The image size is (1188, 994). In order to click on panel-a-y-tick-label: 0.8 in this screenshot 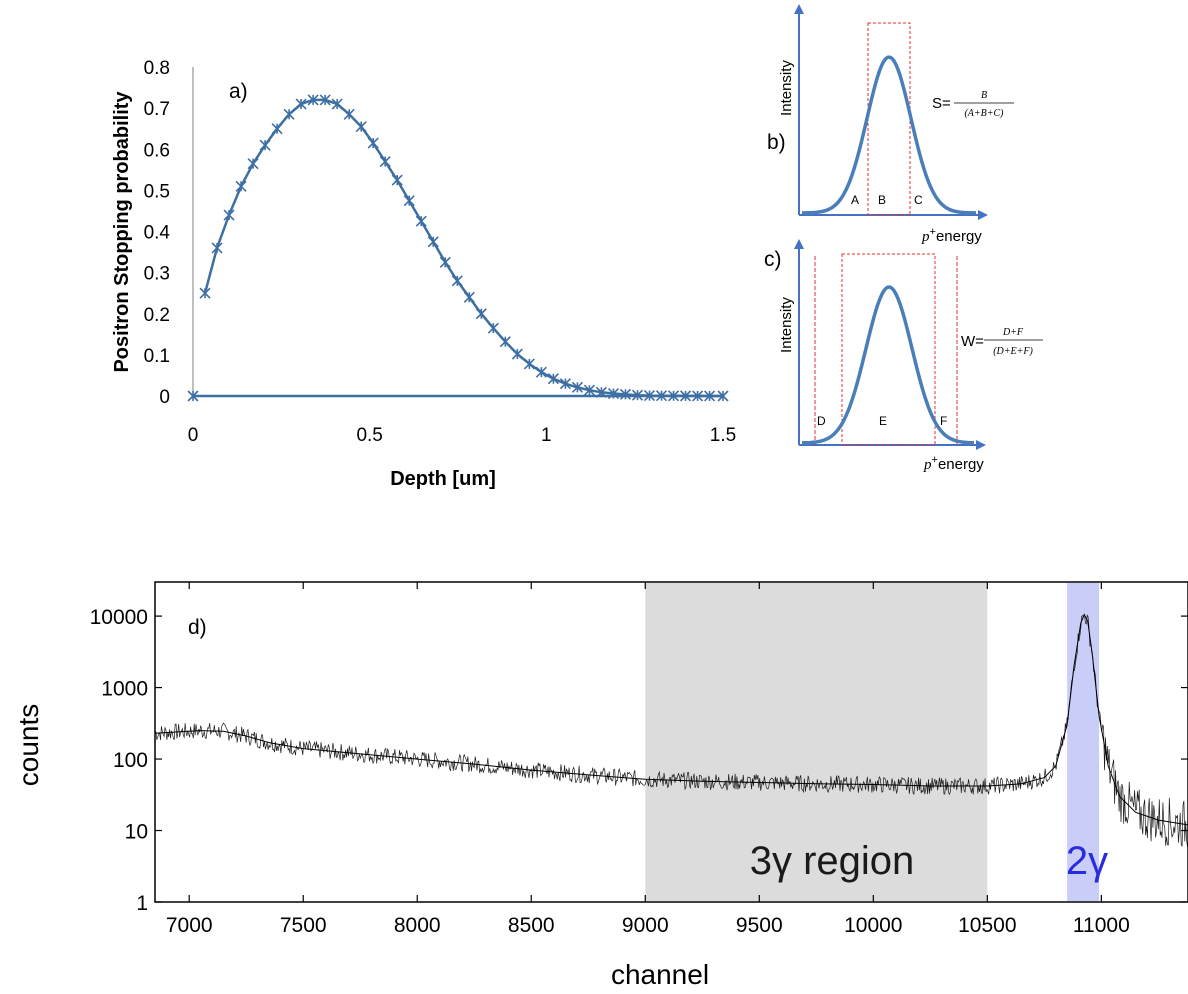, I will do `click(157, 68)`.